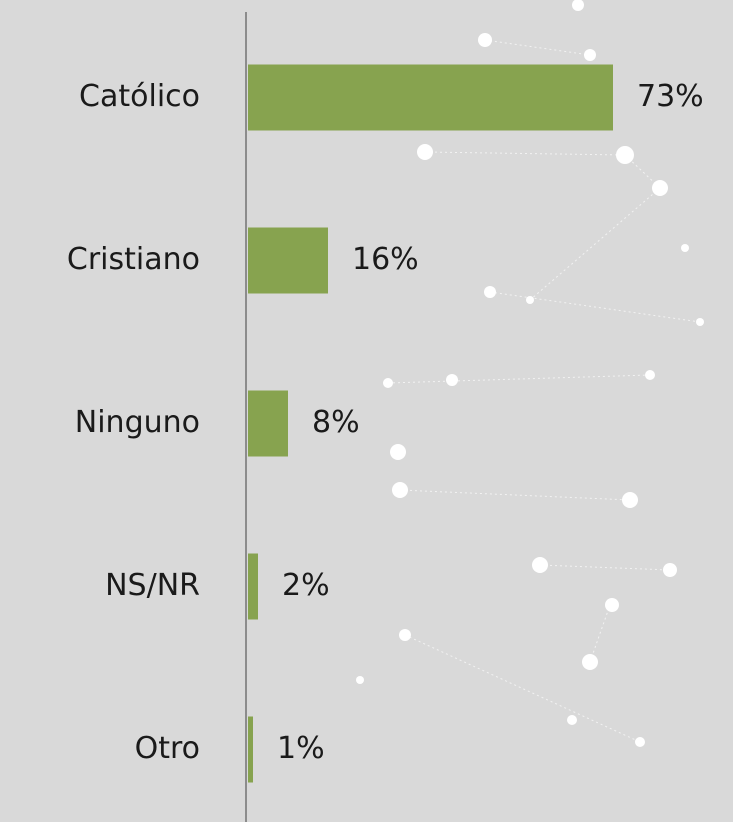  What do you see at coordinates (670, 96) in the screenshot?
I see `value-label: 73%` at bounding box center [670, 96].